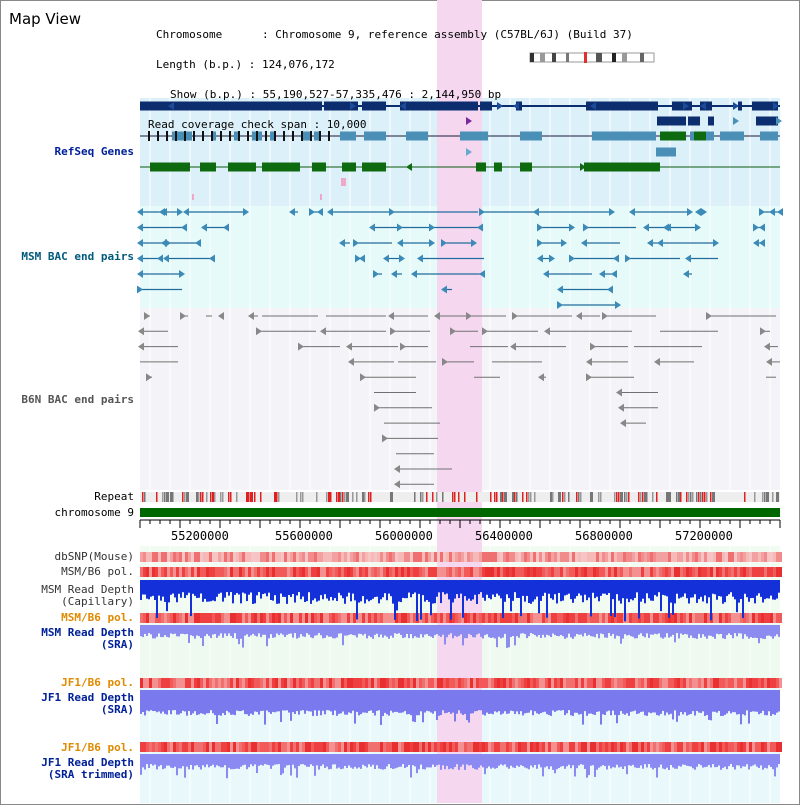 Image resolution: width=800 pixels, height=805 pixels. What do you see at coordinates (97, 747) in the screenshot?
I see `track-label-jf1-b6-pol-2: JF1/B6 pol.` at bounding box center [97, 747].